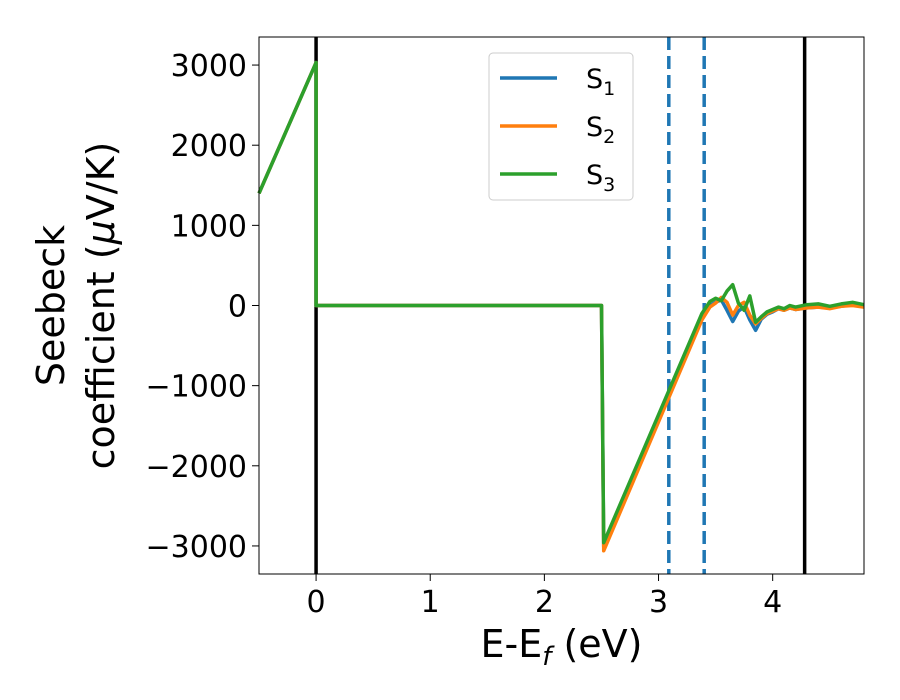  I want to click on y-tick-label-0: 3000, so click(209, 66).